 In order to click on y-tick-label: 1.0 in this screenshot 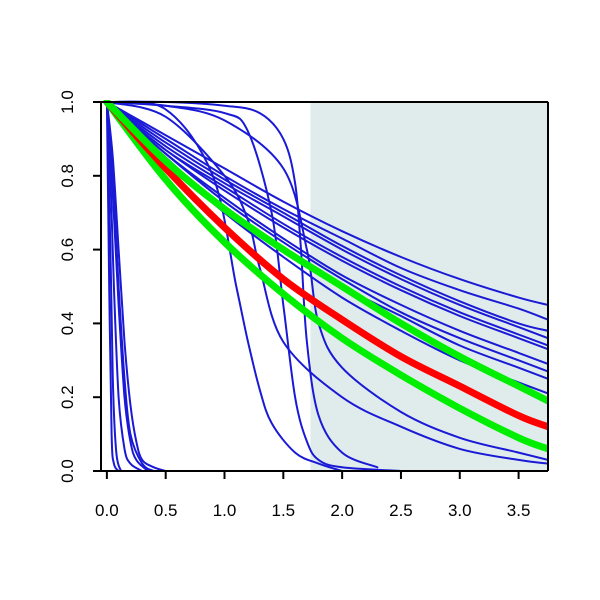, I will do `click(67, 102)`.